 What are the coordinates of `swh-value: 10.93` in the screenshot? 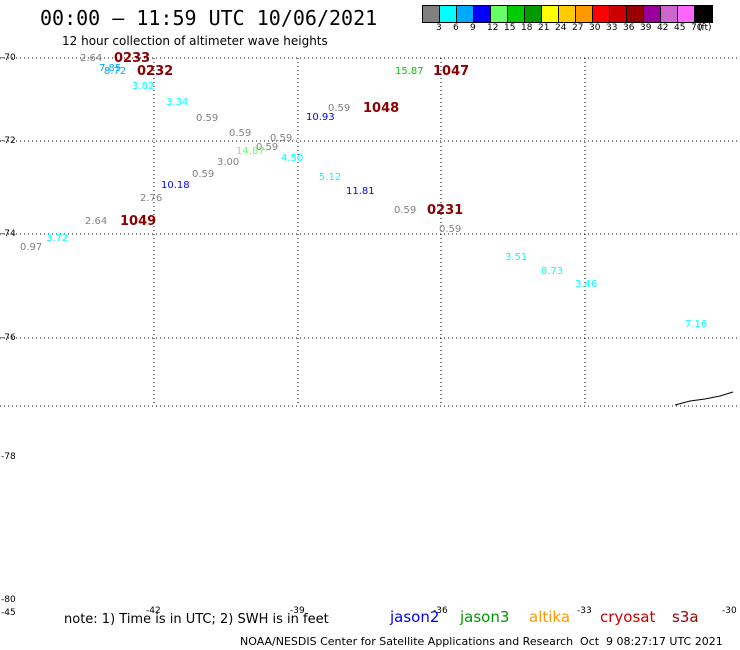 It's located at (320, 117).